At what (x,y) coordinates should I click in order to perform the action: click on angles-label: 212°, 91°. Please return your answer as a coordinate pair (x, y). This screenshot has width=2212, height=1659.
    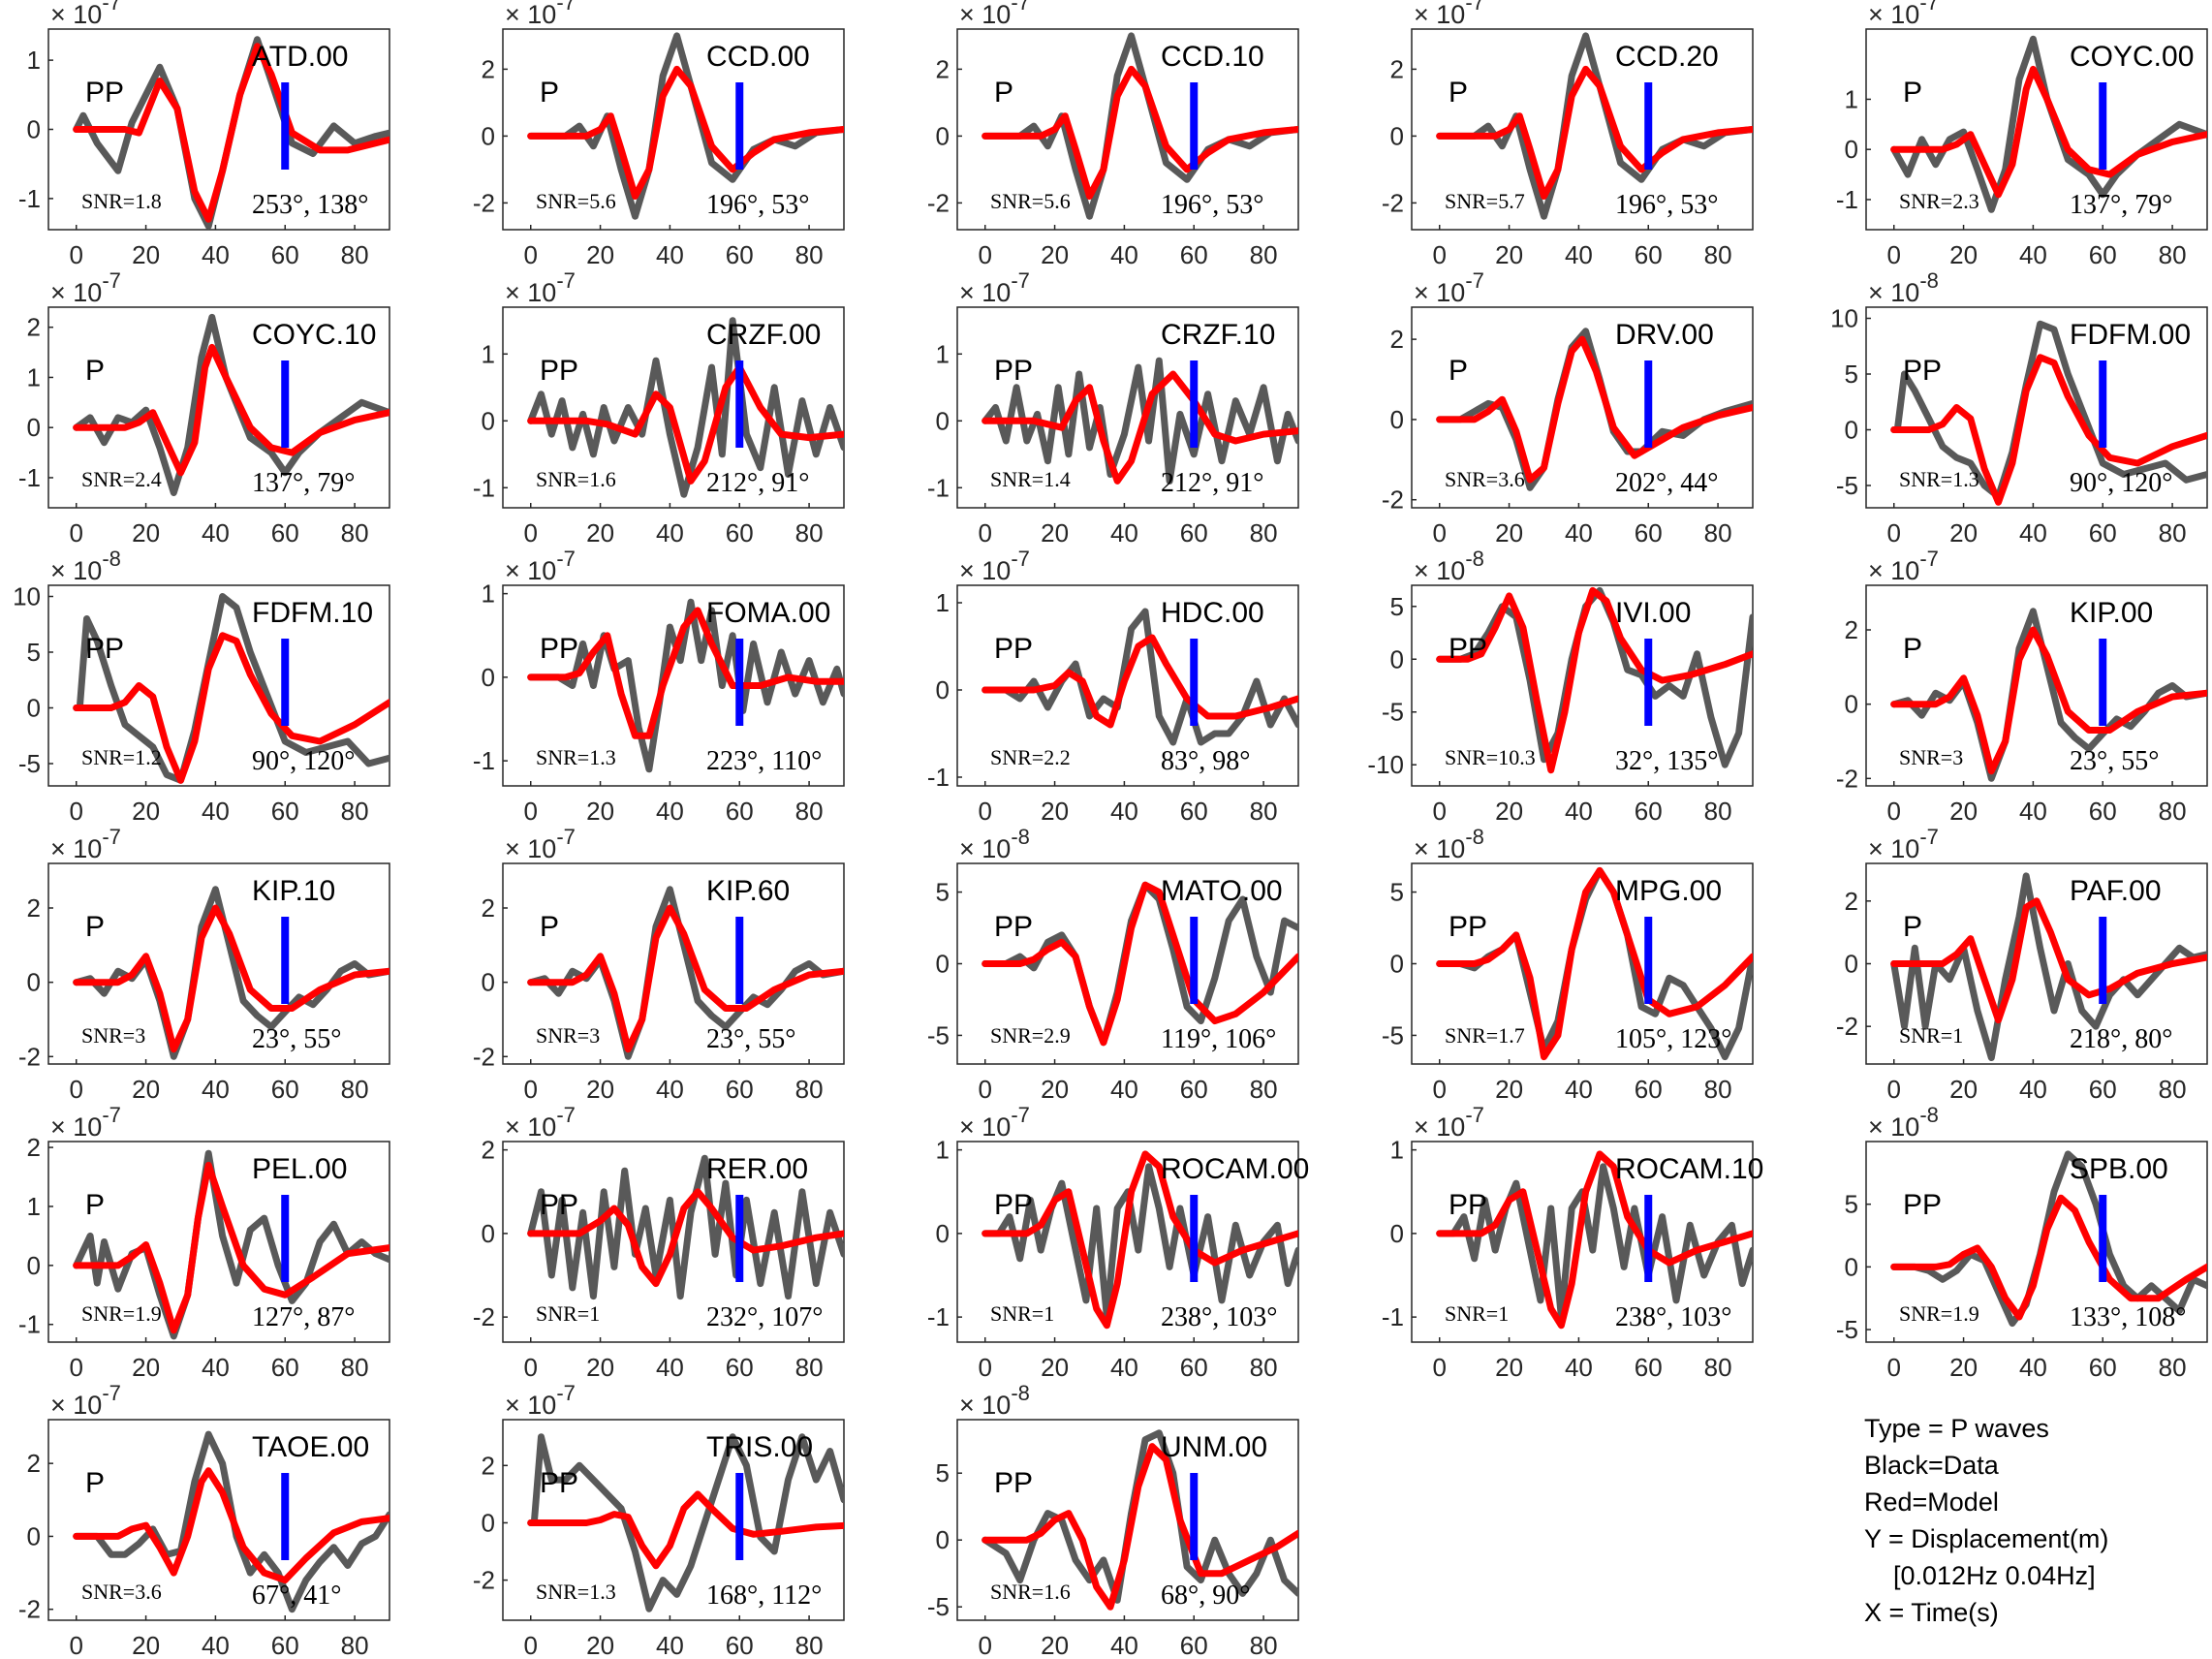
    Looking at the image, I should click on (1212, 483).